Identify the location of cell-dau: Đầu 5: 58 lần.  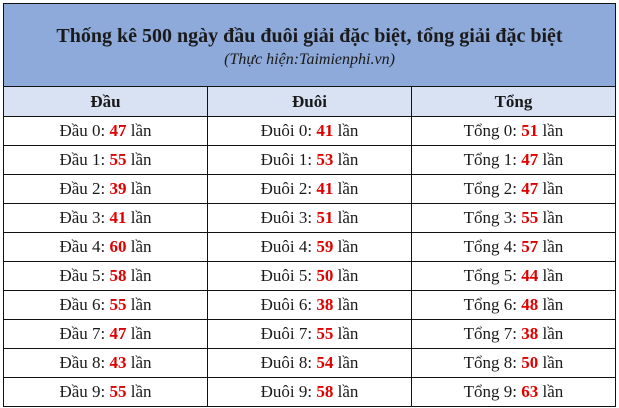
(105, 276).